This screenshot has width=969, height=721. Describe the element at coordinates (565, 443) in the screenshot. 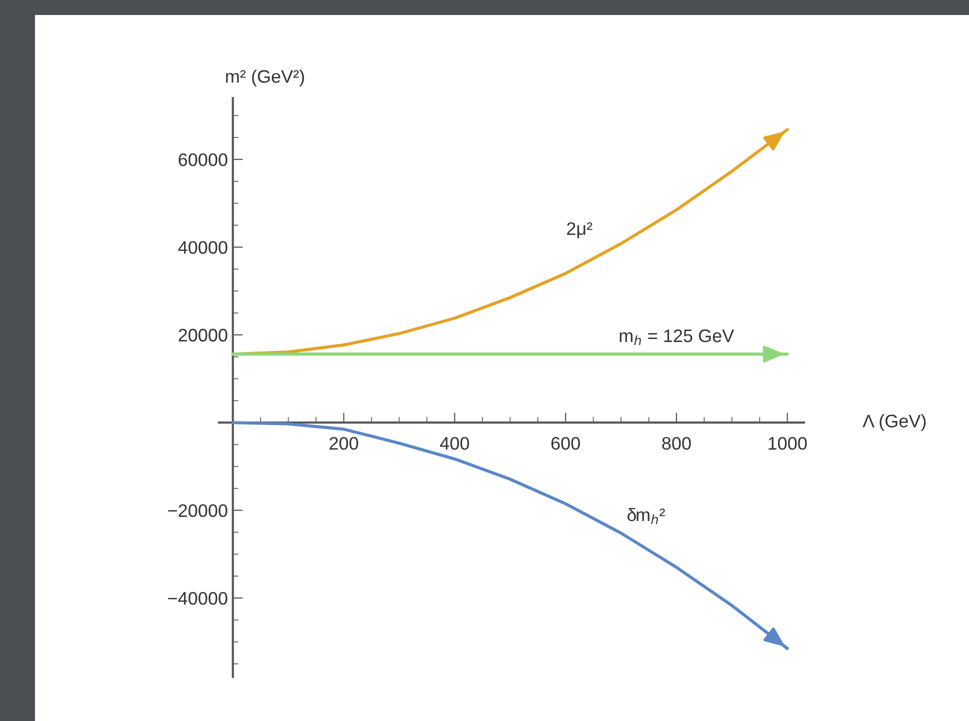

I see `x-tick-label: 600` at that location.